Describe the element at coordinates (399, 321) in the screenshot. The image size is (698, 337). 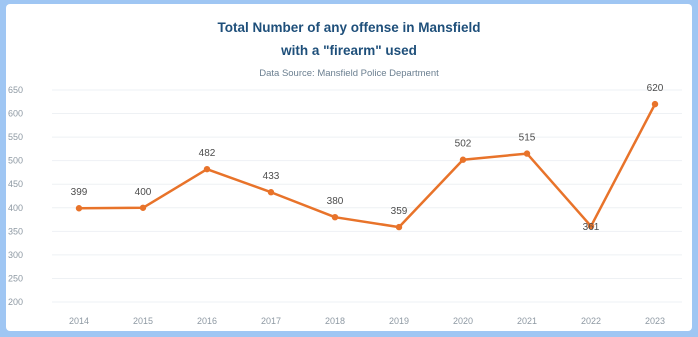
I see `x-tick-label: 2019` at that location.